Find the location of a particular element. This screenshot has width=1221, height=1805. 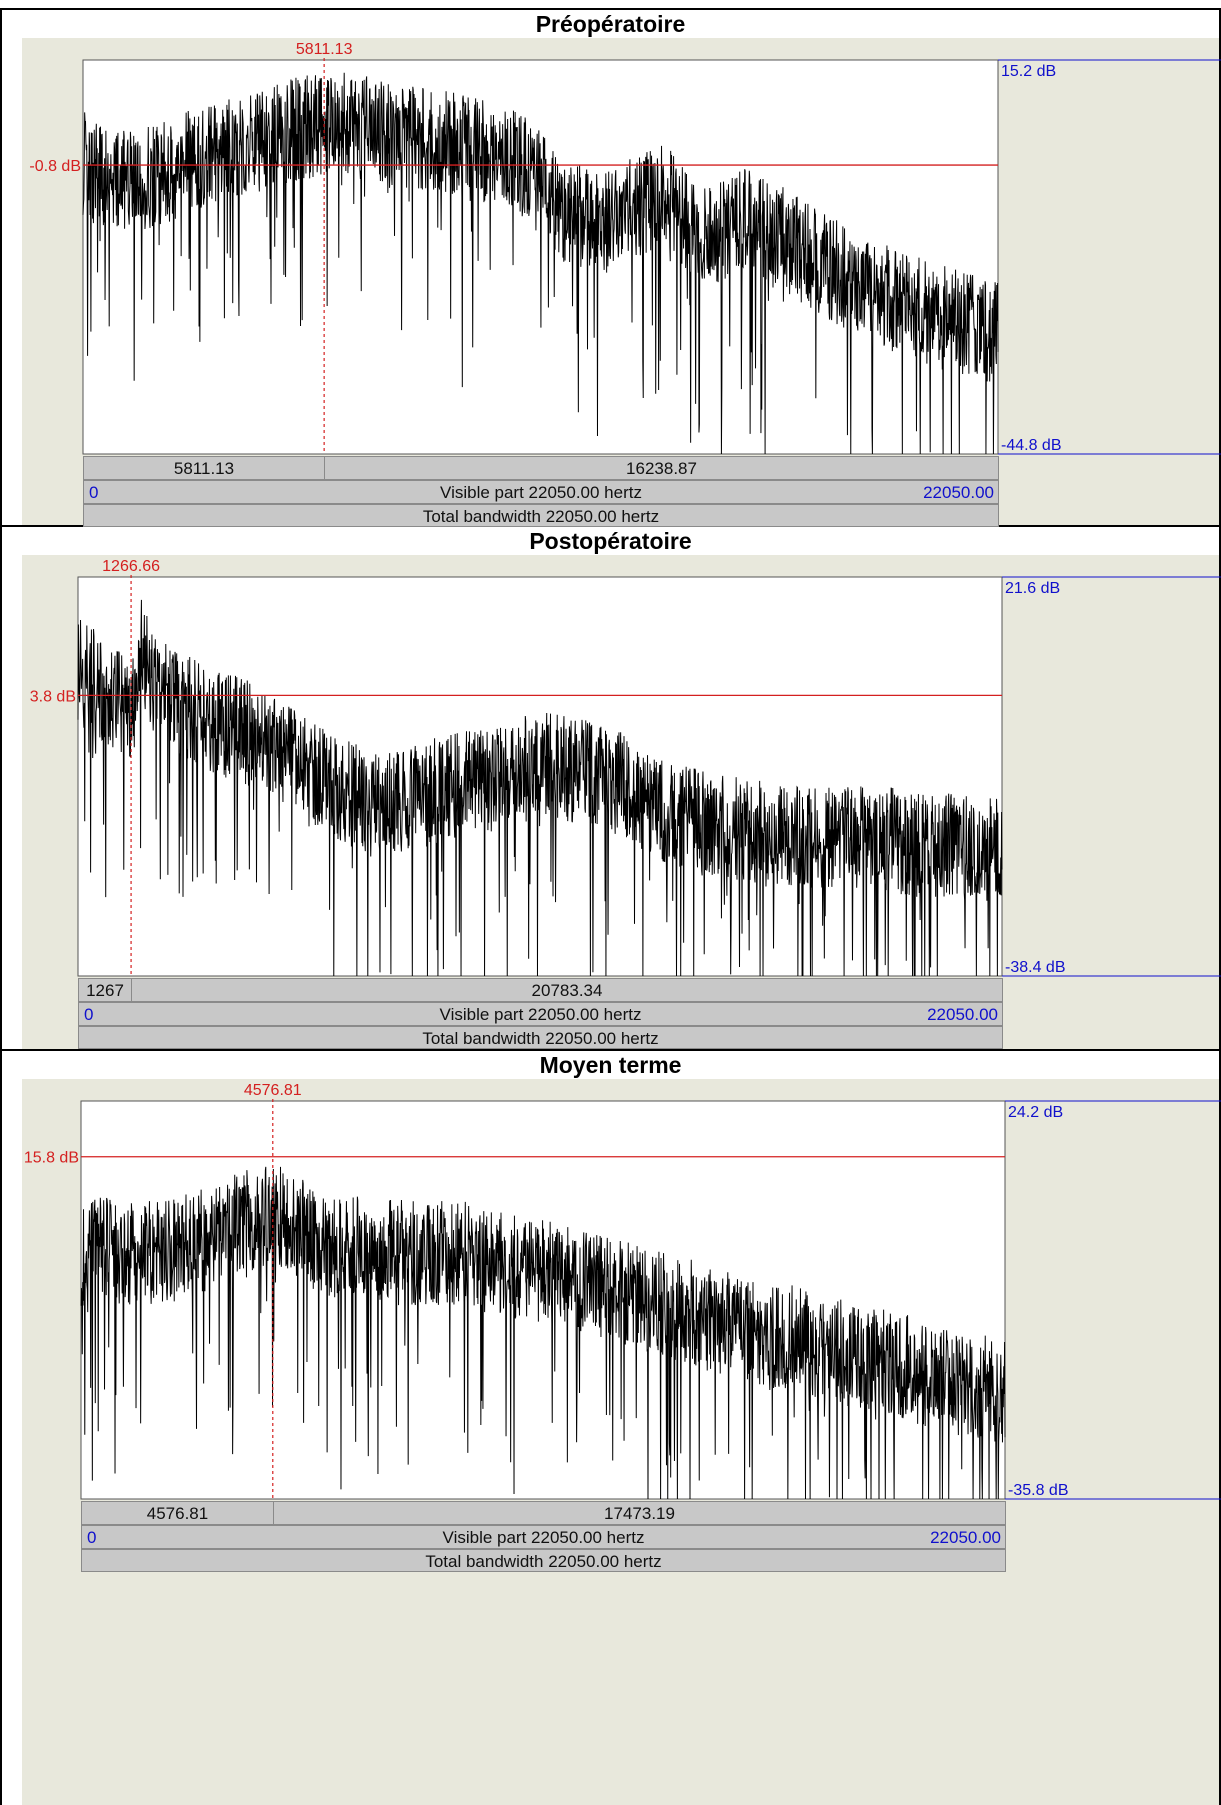

segment-left-value: 1267 is located at coordinates (105, 990).